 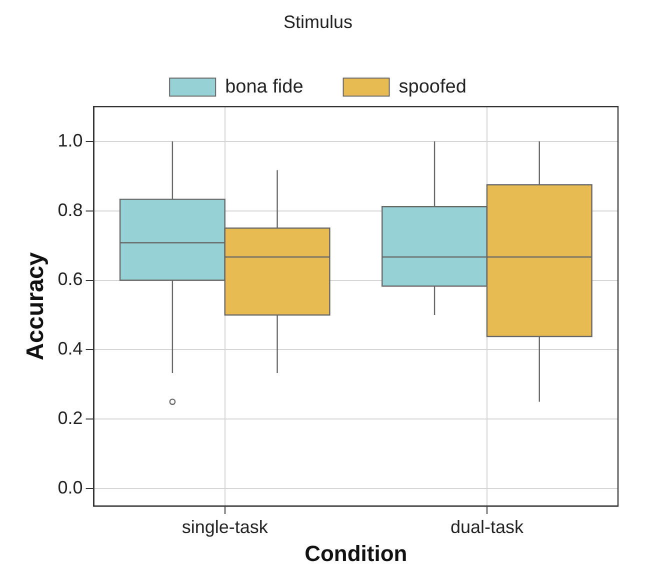 What do you see at coordinates (70, 210) in the screenshot?
I see `y-tick-label: 0.8` at bounding box center [70, 210].